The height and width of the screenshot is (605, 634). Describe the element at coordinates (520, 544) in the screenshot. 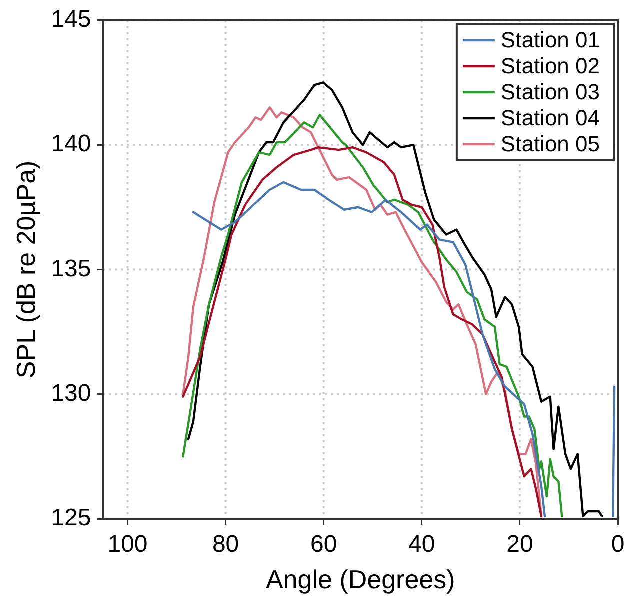

I see `x-tick-label: 20` at that location.